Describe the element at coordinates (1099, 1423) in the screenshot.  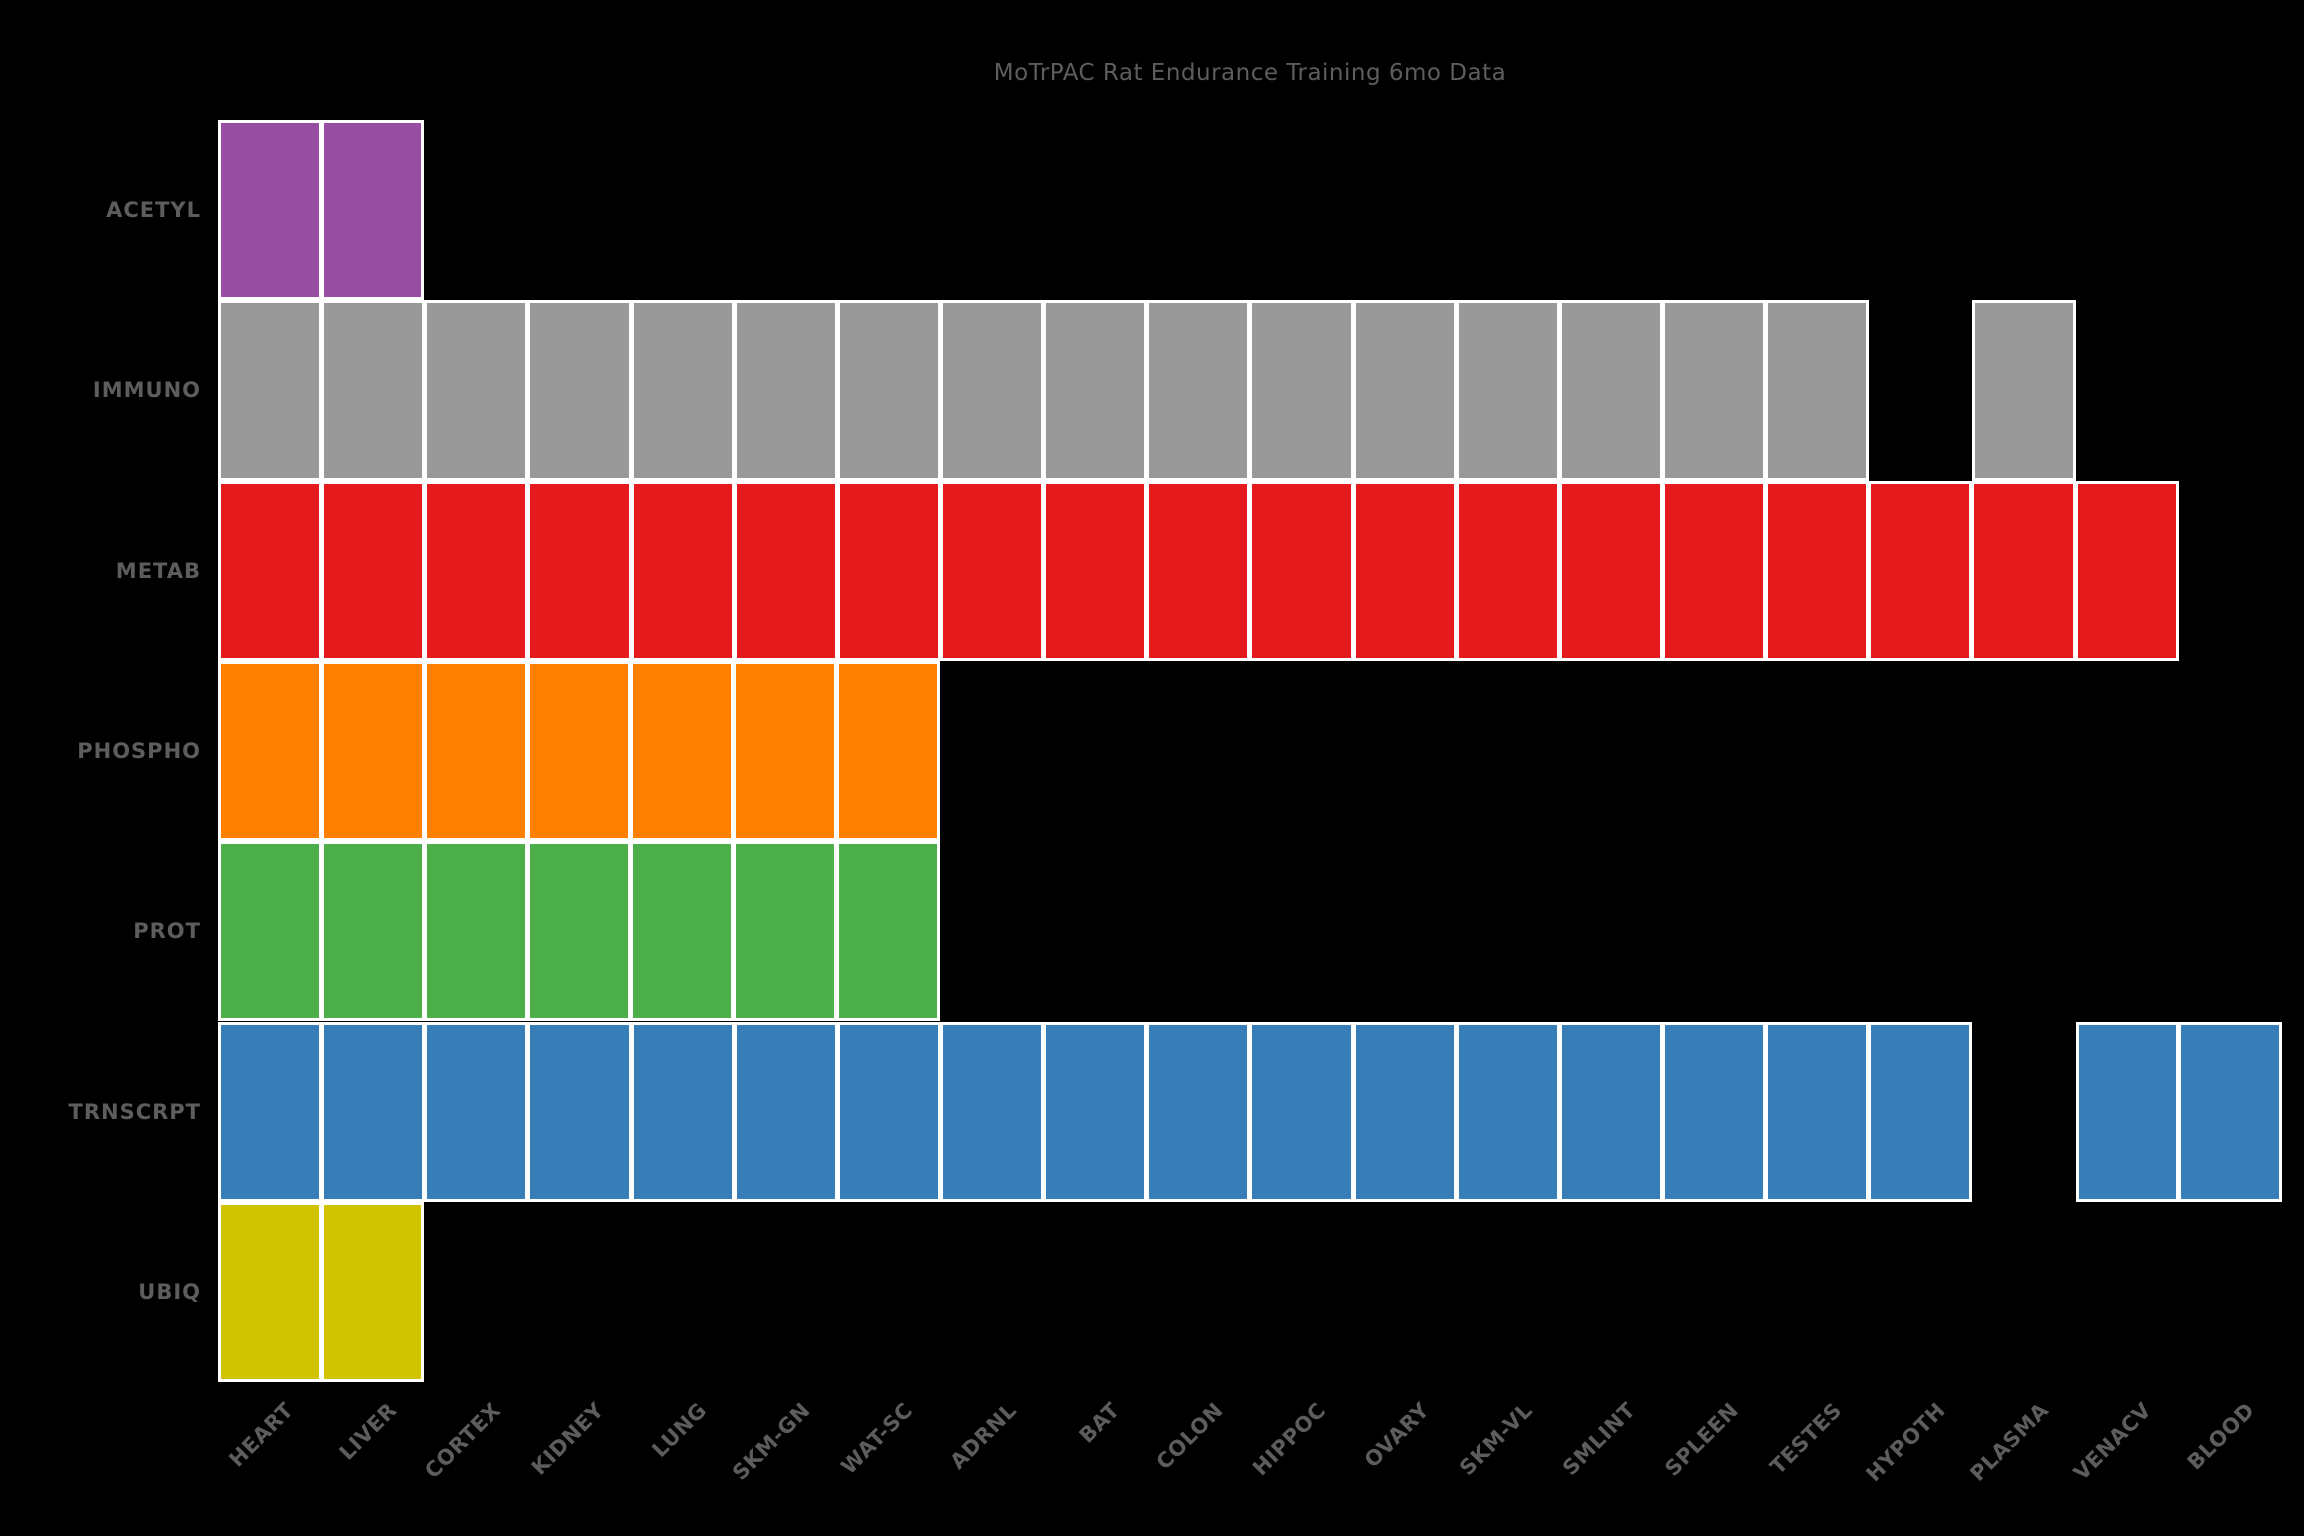
I see `col-label-bat: BAT` at that location.